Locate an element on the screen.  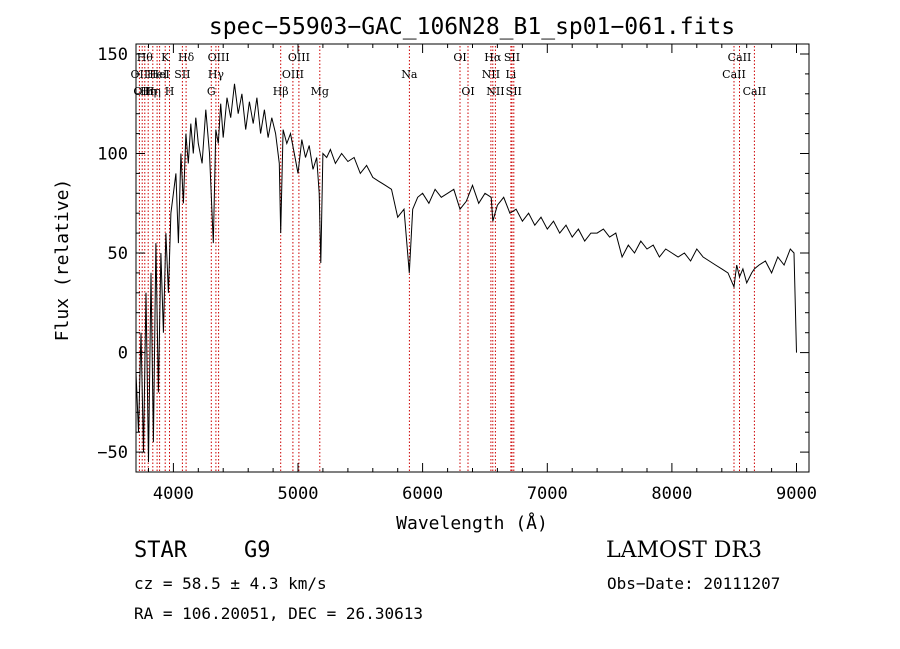
y-tick-label: 0 is located at coordinates (123, 354).